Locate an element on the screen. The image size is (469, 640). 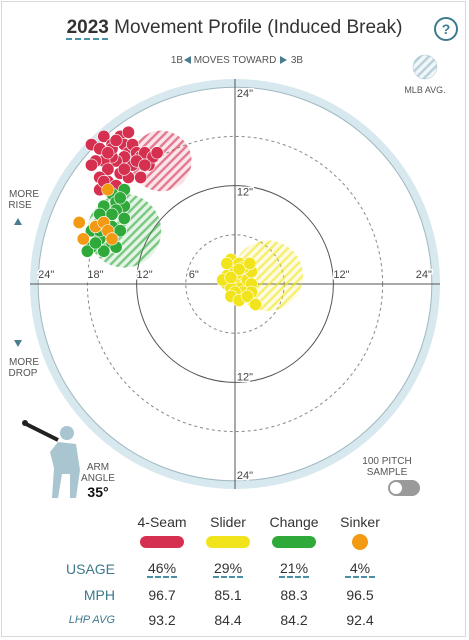
lhp-avg-change: 84.2 is located at coordinates (294, 619).